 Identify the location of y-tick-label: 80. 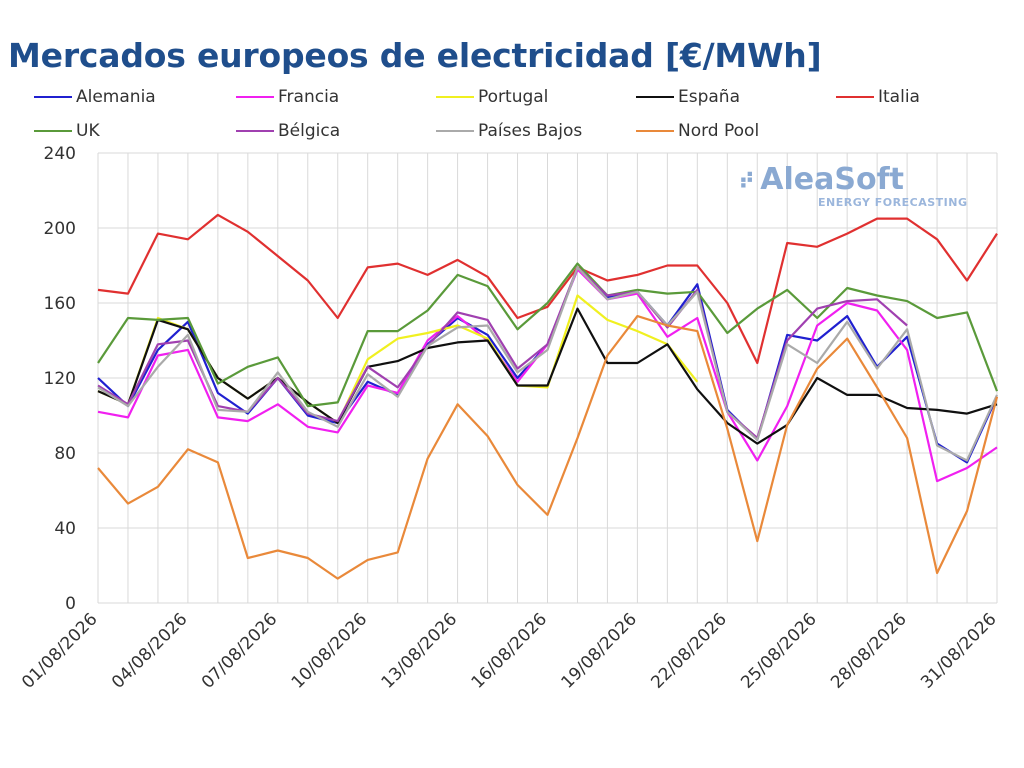
(65, 454).